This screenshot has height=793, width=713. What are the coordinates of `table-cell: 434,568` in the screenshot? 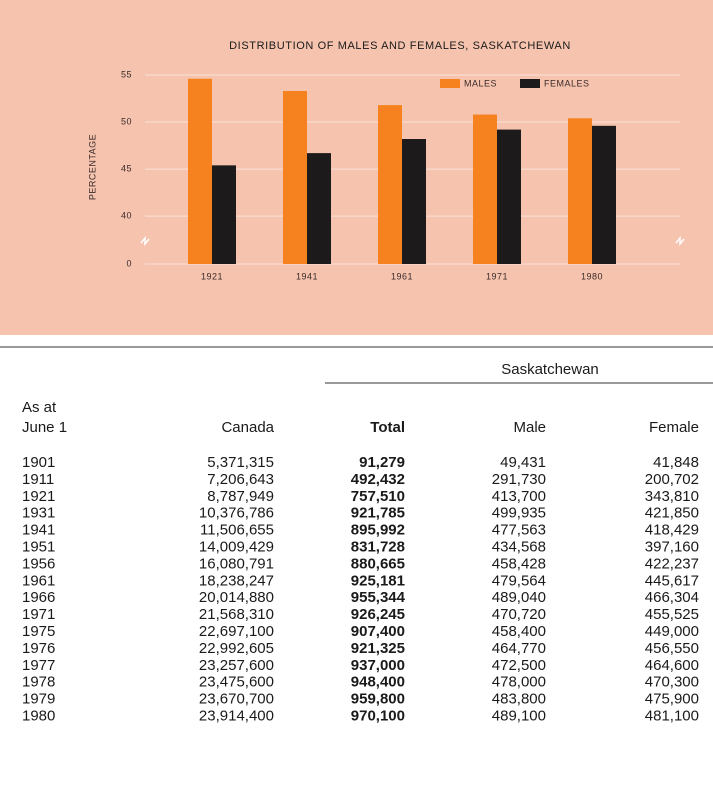 It's located at (519, 546).